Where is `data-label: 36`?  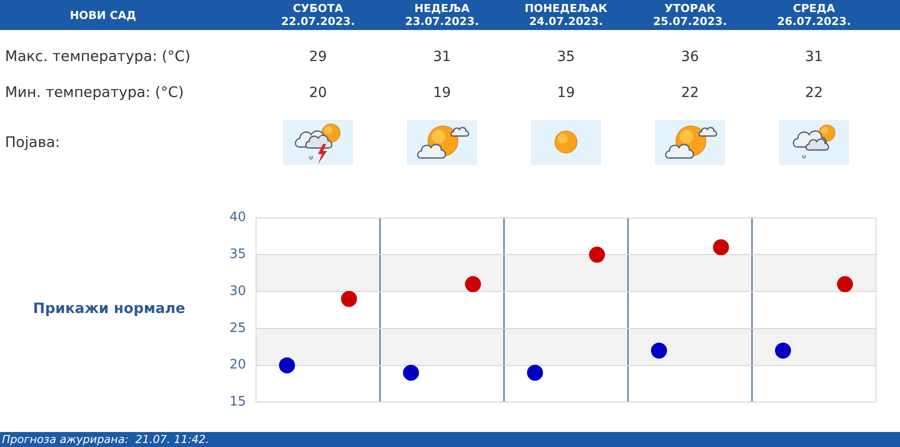
data-label: 36 is located at coordinates (690, 57).